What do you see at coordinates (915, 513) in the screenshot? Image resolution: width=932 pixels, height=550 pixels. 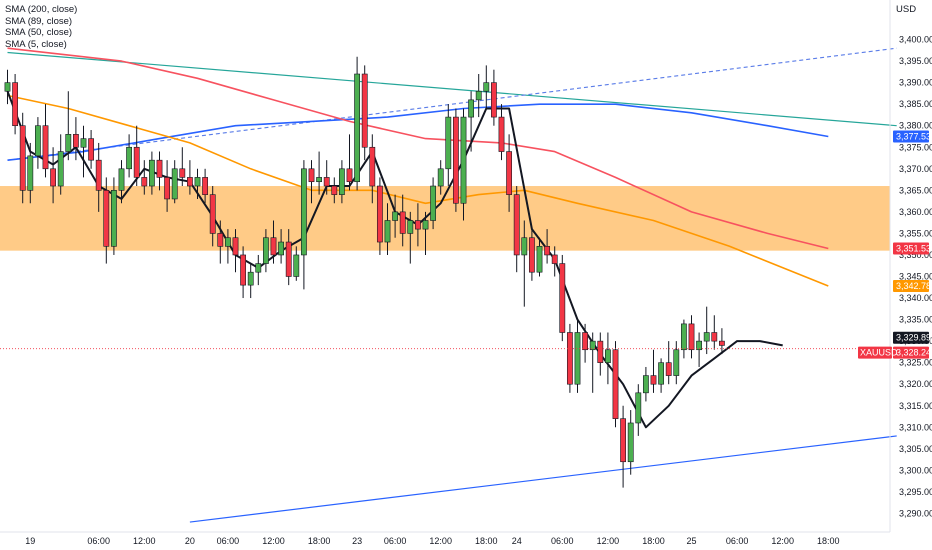 I see `price-tick-label: 3,290.000` at bounding box center [915, 513].